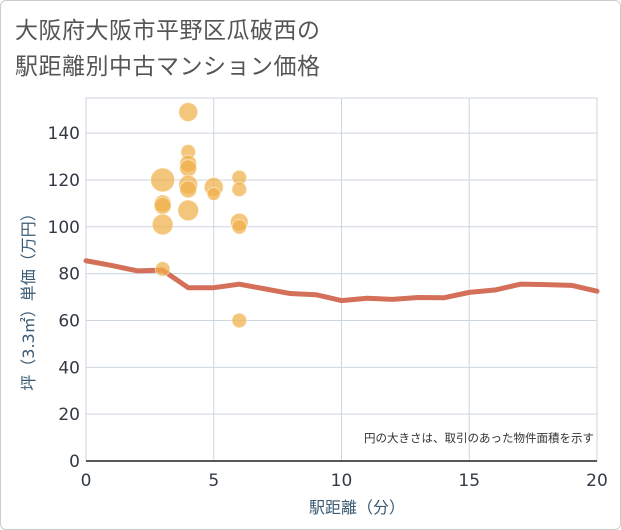 The image size is (621, 530). I want to click on x-tick-label: 5, so click(213, 481).